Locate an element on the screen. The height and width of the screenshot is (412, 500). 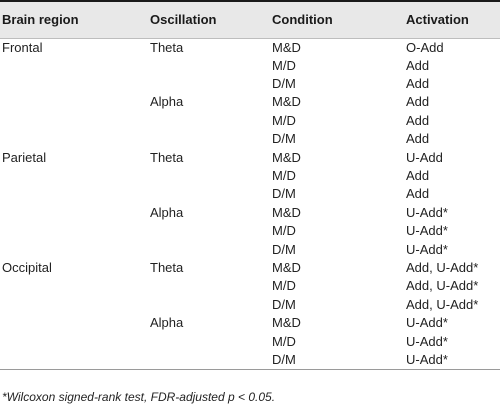
table-row: Alpha M&D Add is located at coordinates (250, 102).